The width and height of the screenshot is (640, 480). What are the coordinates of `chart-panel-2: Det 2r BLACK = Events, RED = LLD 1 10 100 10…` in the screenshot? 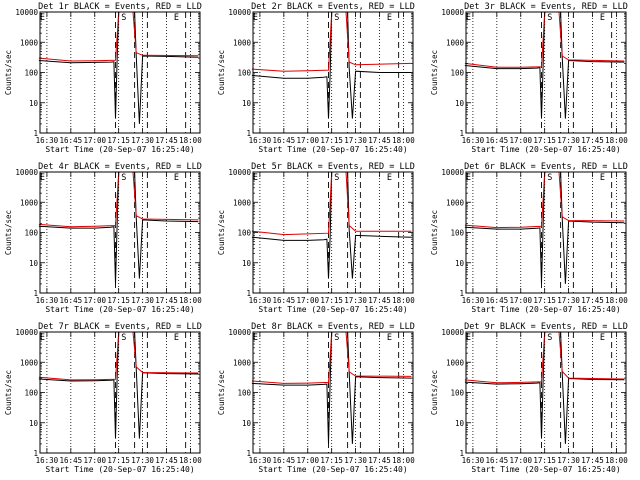 It's located at (316, 78).